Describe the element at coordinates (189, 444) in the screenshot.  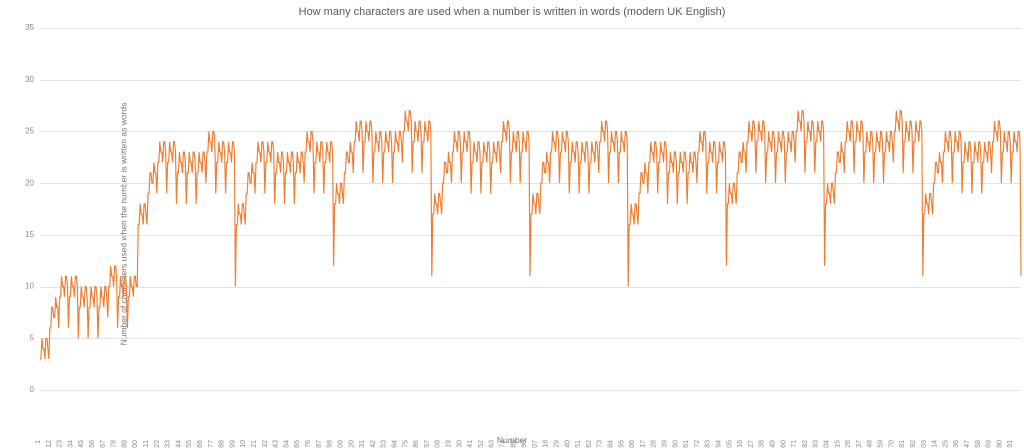
I see `x-tick-label: 155` at that location.